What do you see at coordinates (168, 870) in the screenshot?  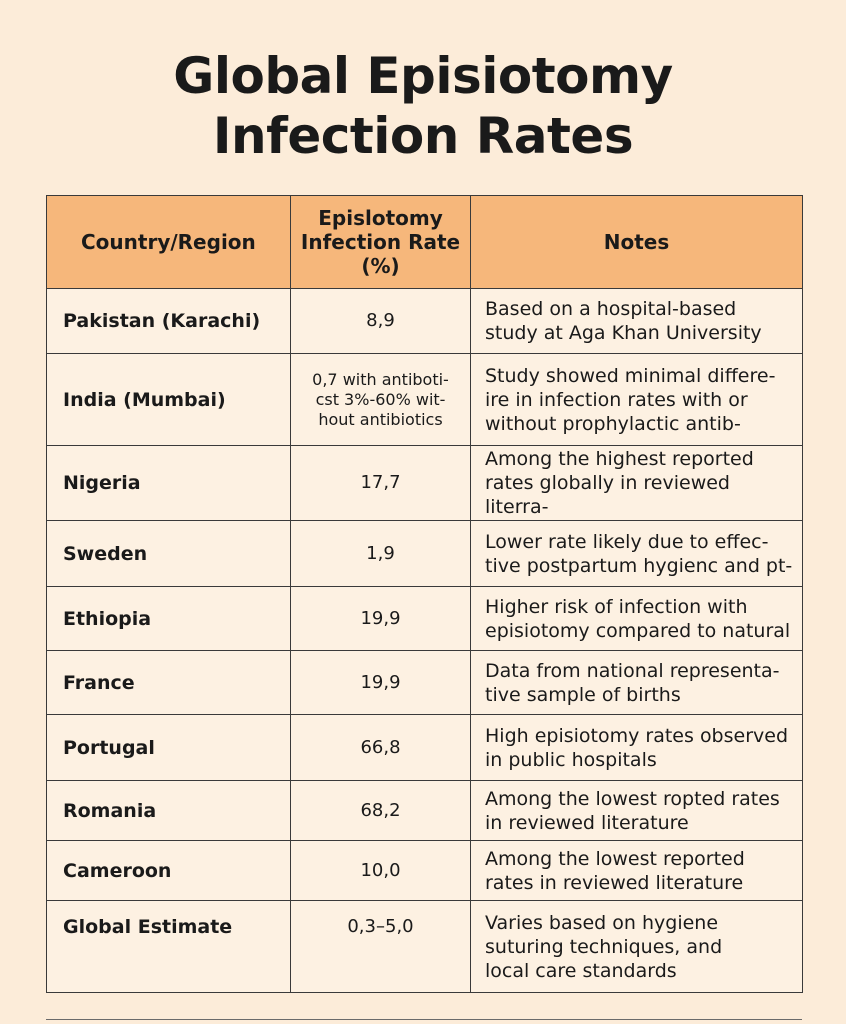 I see `cell-country: Cameroon` at bounding box center [168, 870].